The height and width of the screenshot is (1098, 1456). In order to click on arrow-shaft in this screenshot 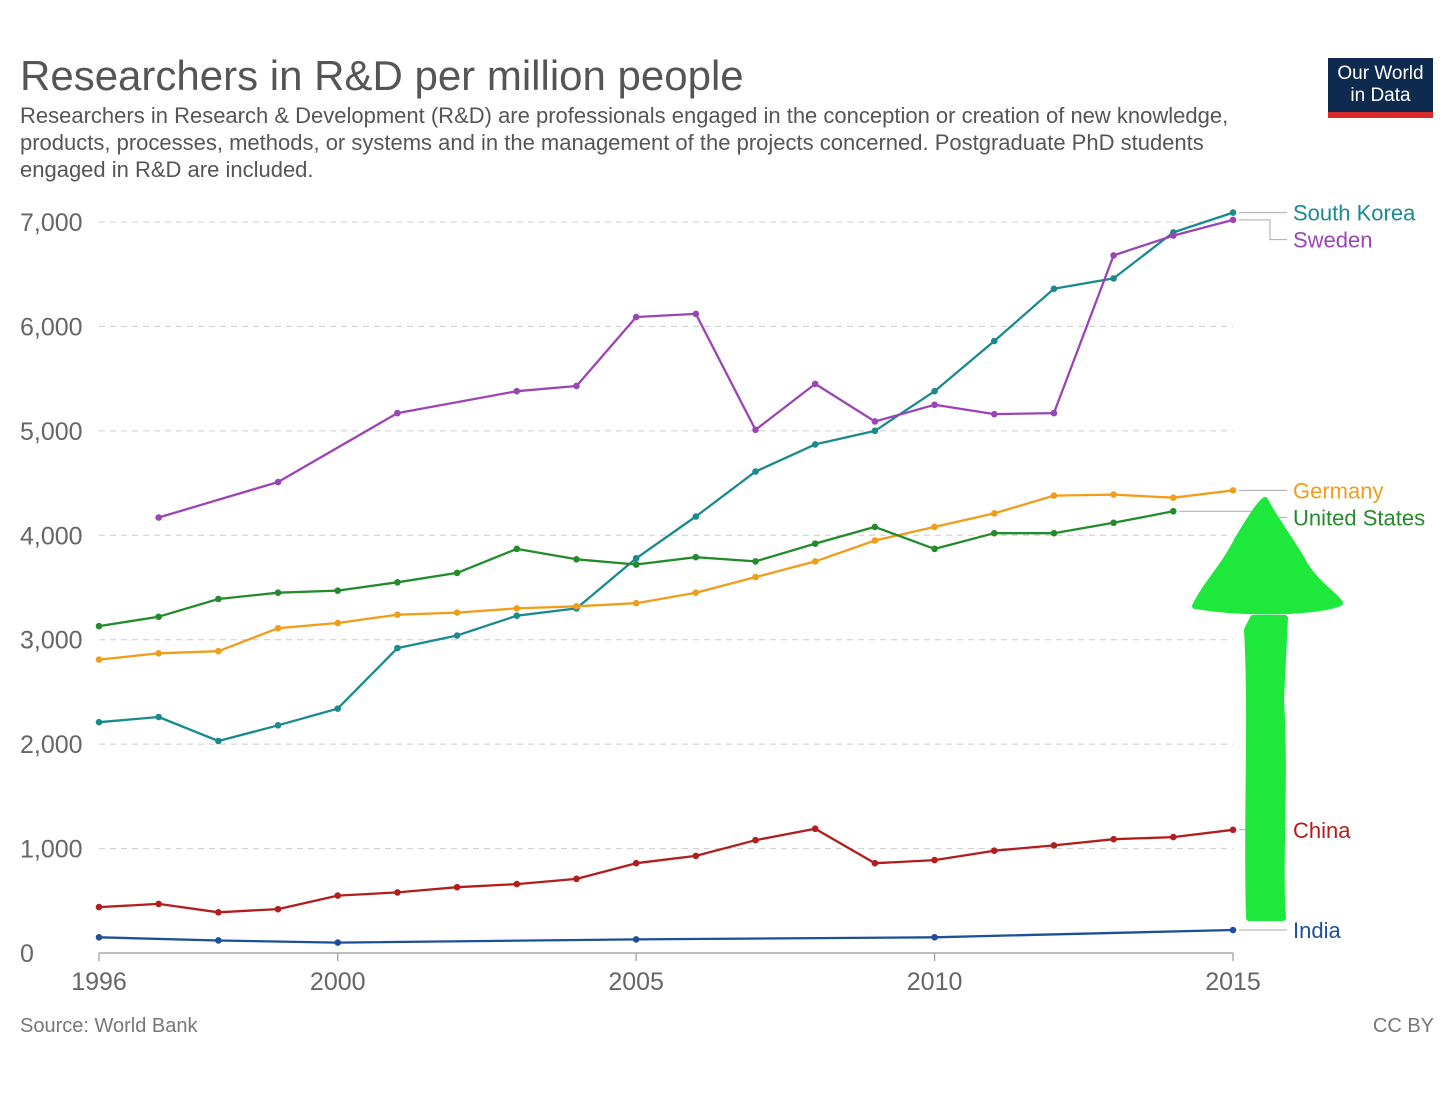, I will do `click(1266, 768)`.